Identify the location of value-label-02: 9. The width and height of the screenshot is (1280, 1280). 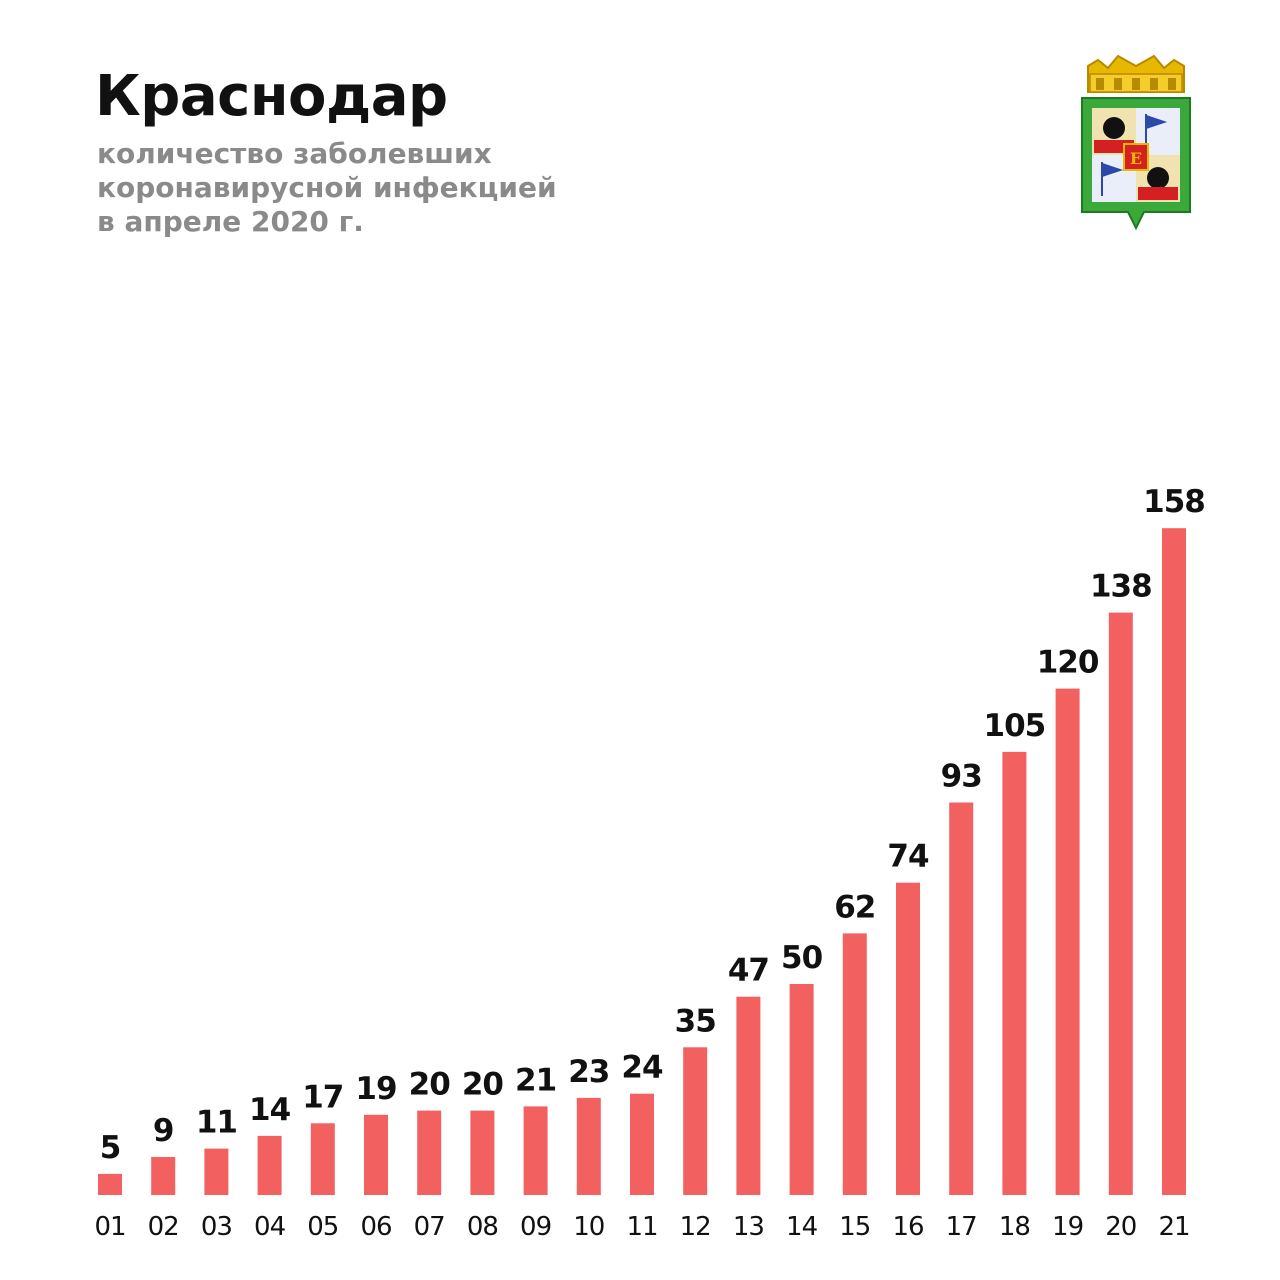
(163, 1131).